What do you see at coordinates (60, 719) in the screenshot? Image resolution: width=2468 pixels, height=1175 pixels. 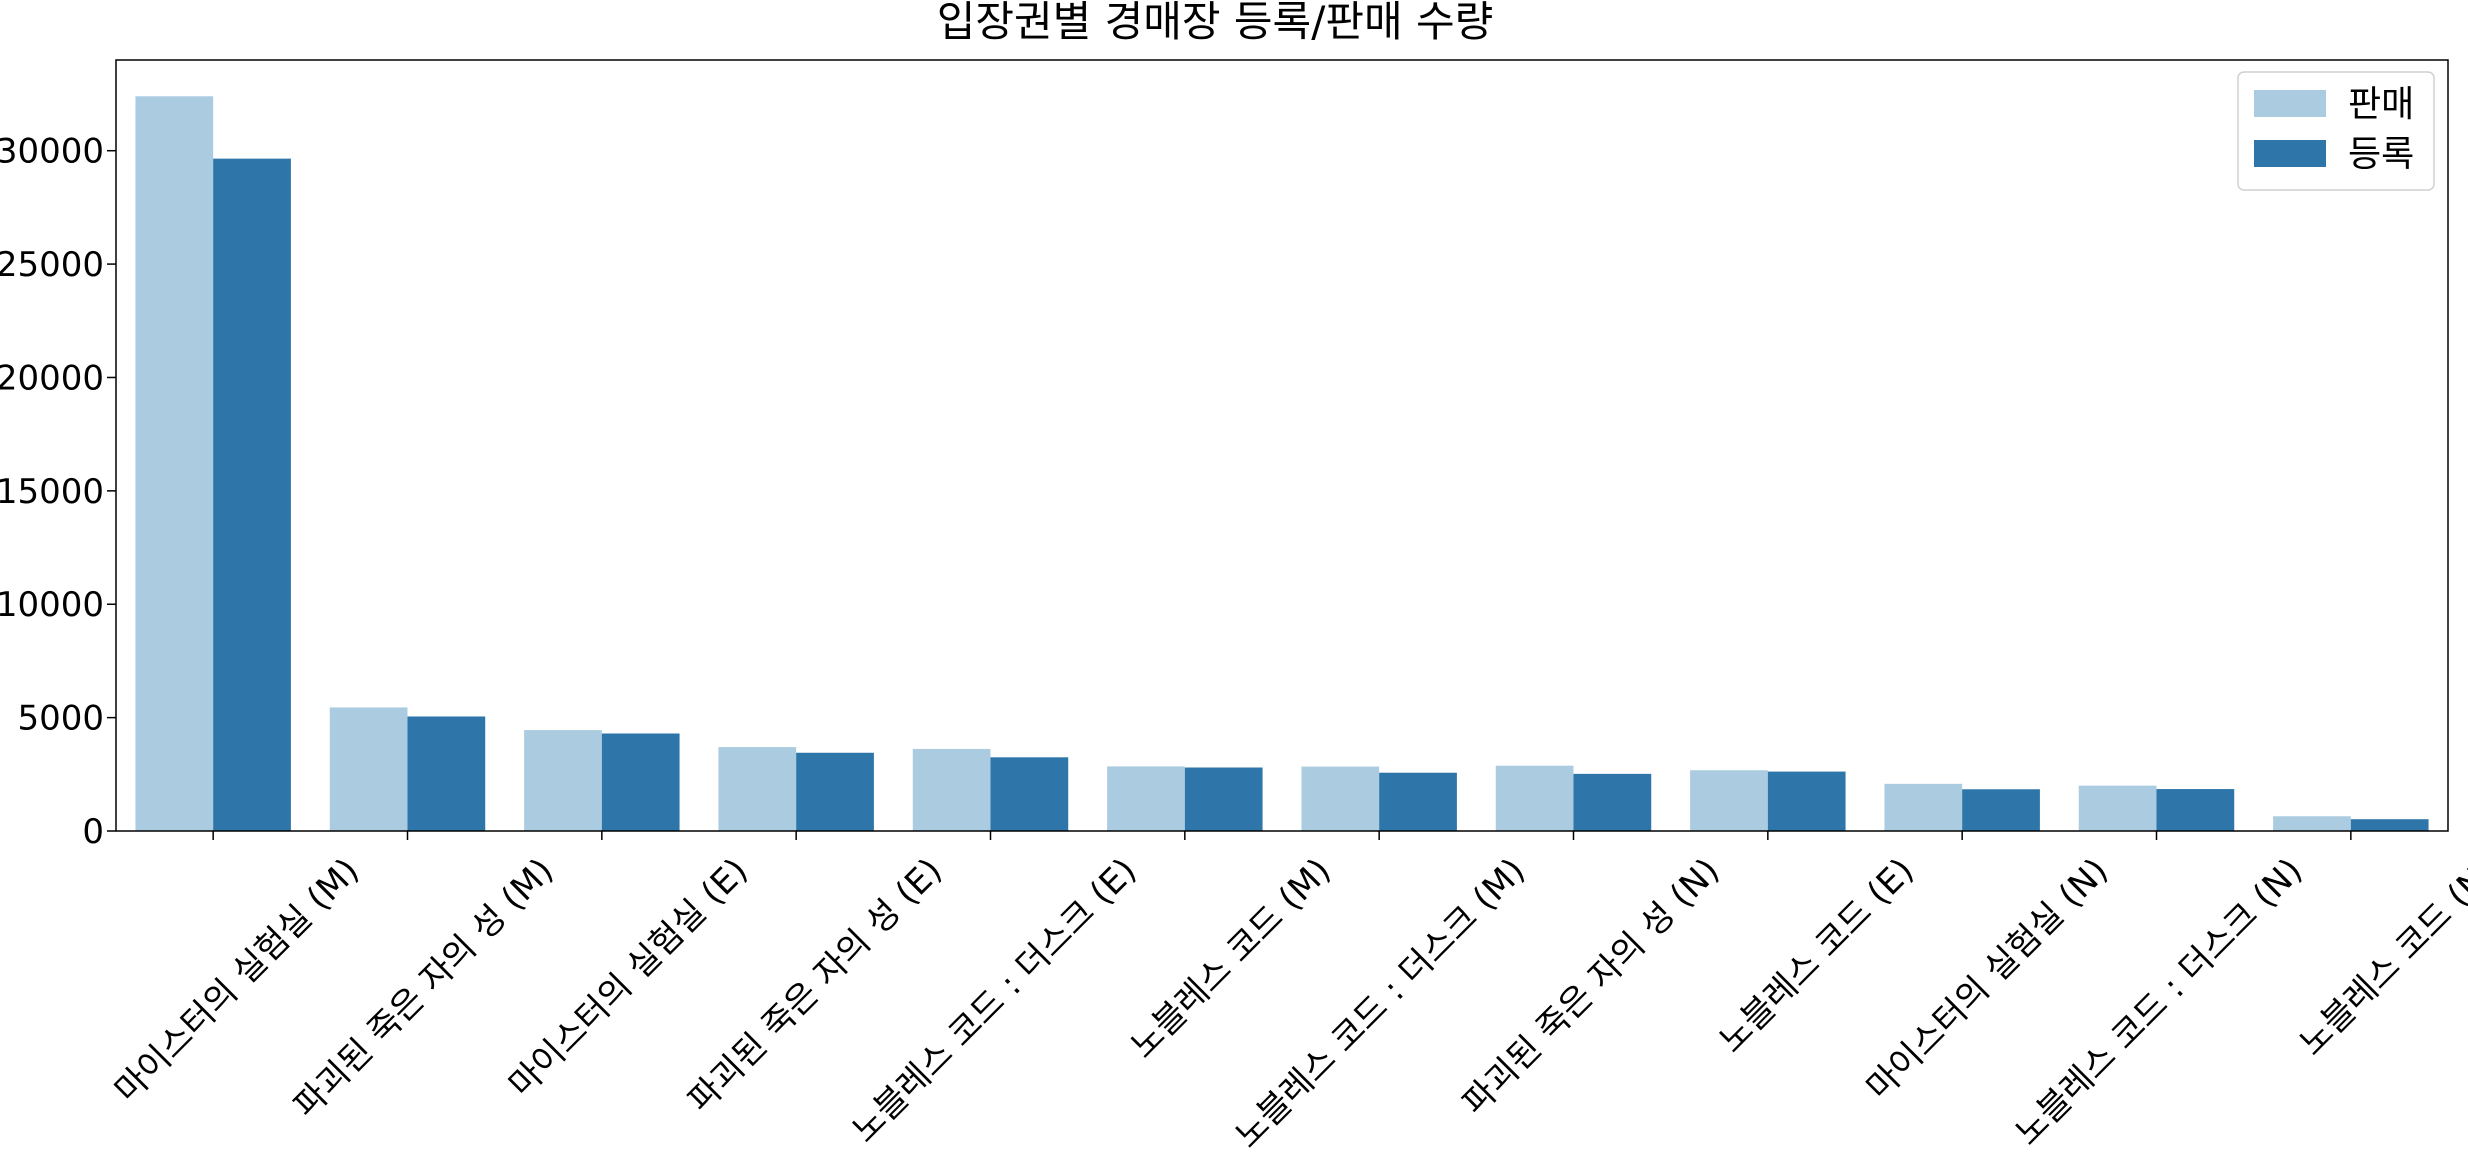 I see `y-tick-label-1: 5000` at bounding box center [60, 719].